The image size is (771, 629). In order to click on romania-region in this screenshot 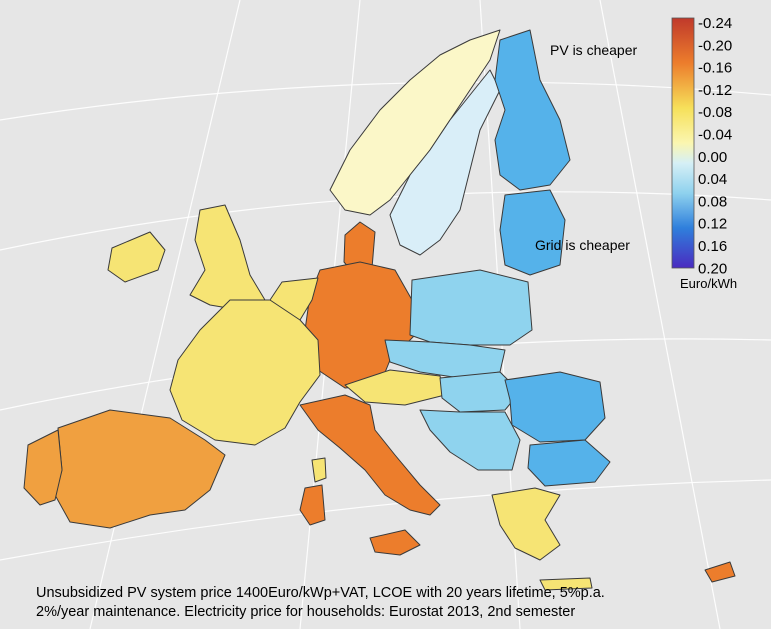, I will do `click(555, 407)`.